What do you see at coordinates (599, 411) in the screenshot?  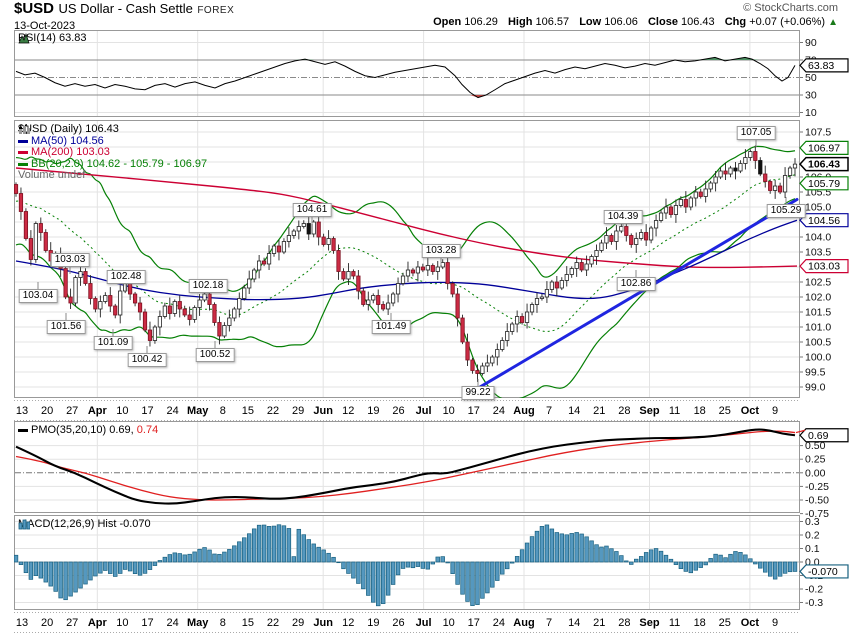 I see `x-tick: 21` at bounding box center [599, 411].